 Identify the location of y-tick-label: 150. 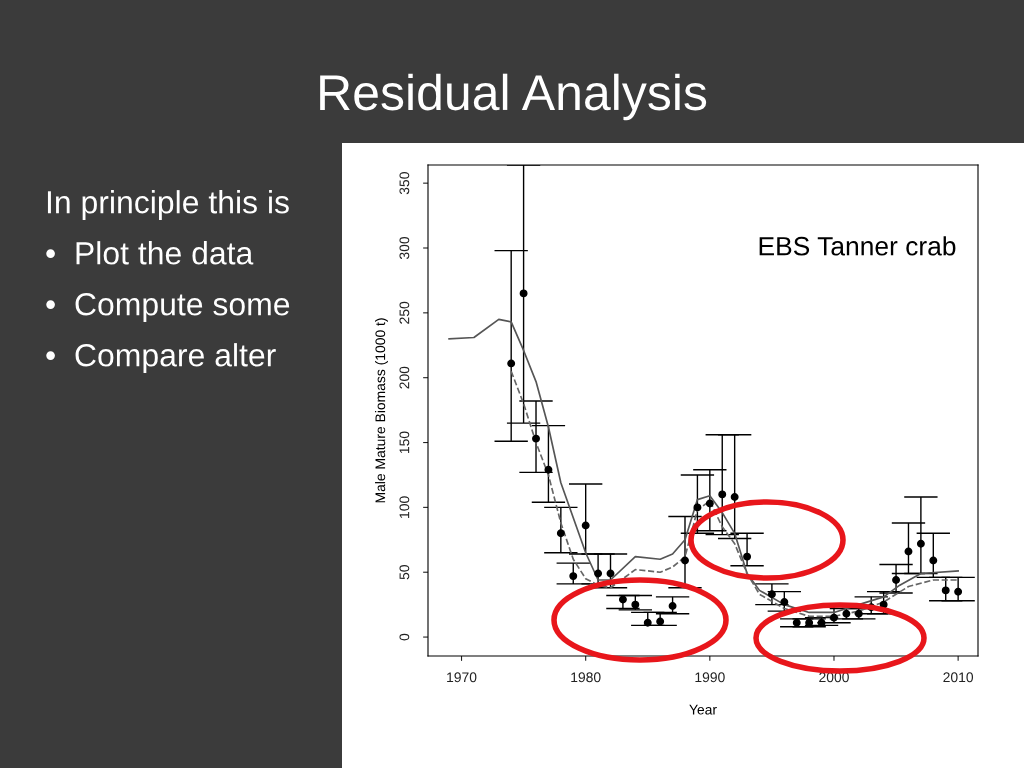
(404, 442).